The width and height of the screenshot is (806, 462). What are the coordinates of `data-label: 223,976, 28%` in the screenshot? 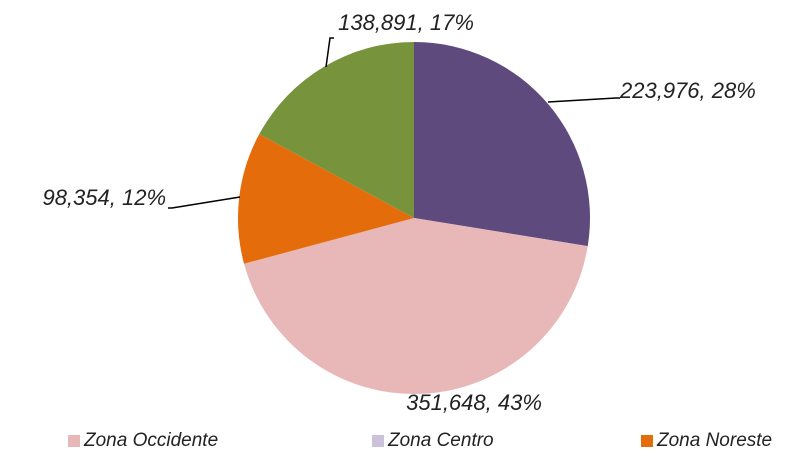 It's located at (687, 90).